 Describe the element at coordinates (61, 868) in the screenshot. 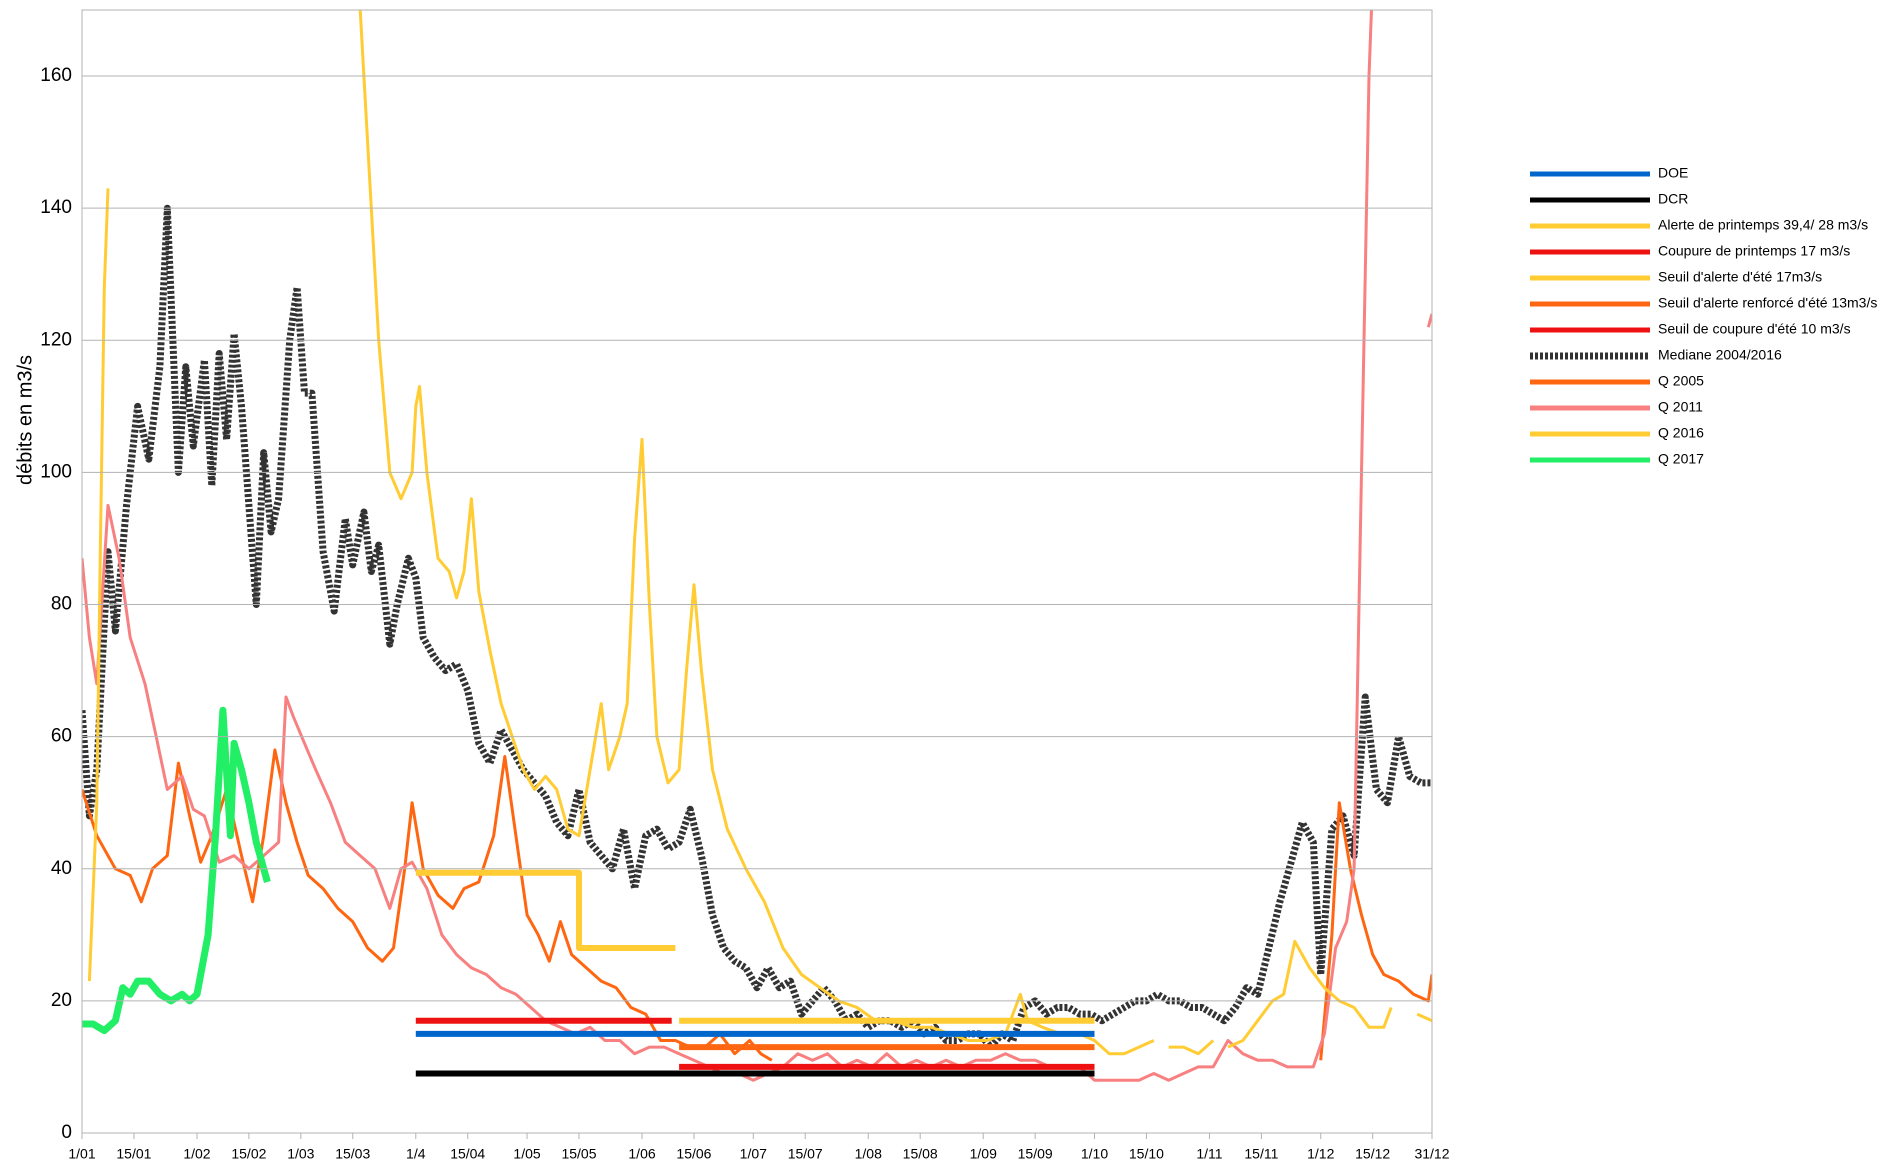

I see `y-tick-label: 40` at that location.